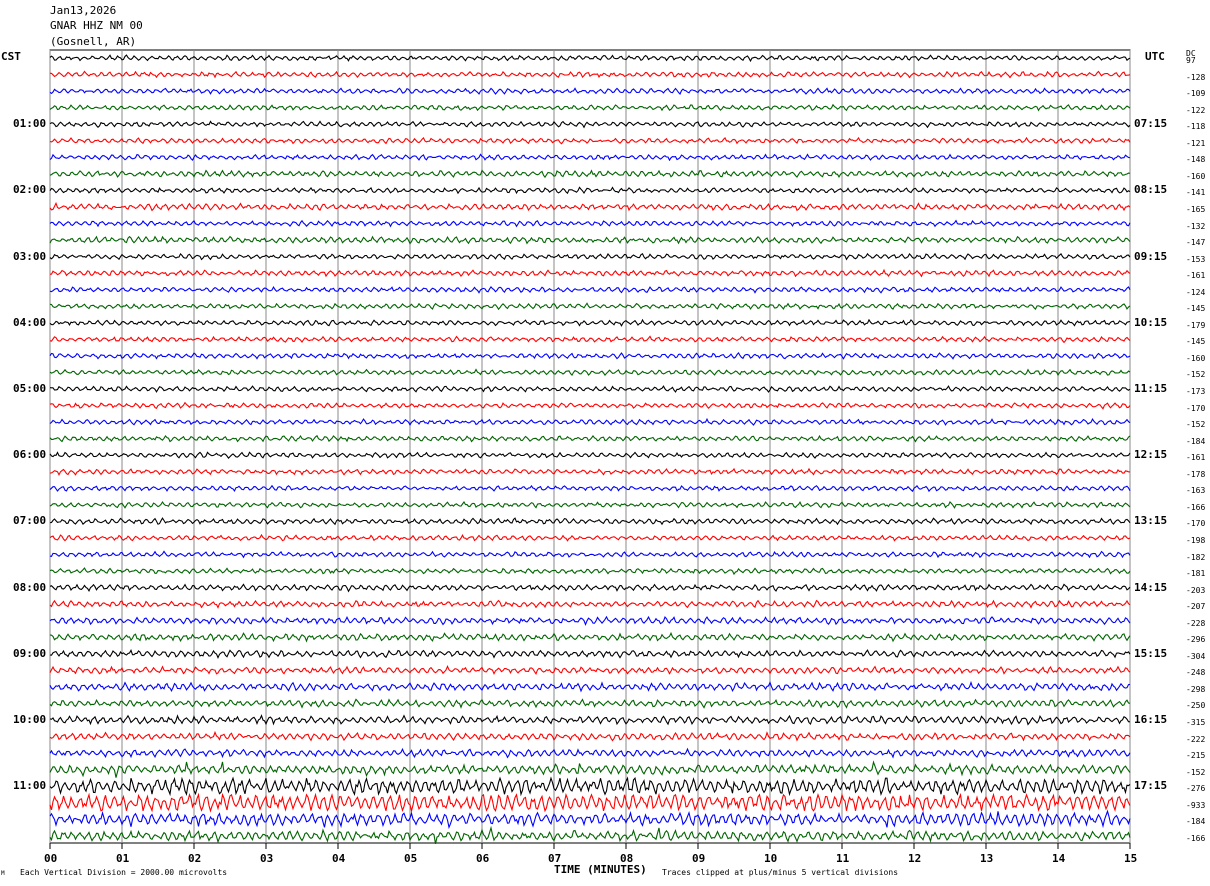 This screenshot has height=886, width=1210. Describe the element at coordinates (1196, 623) in the screenshot. I see `dc-offset-label: -228` at that location.